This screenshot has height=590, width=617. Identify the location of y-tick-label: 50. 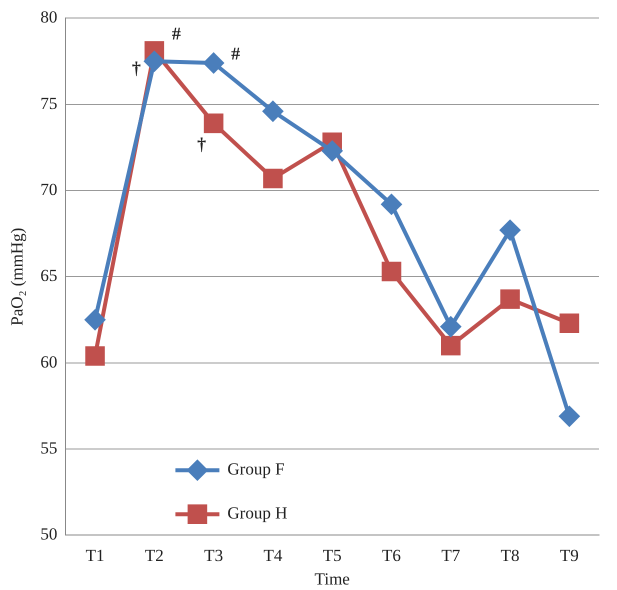
(49, 534).